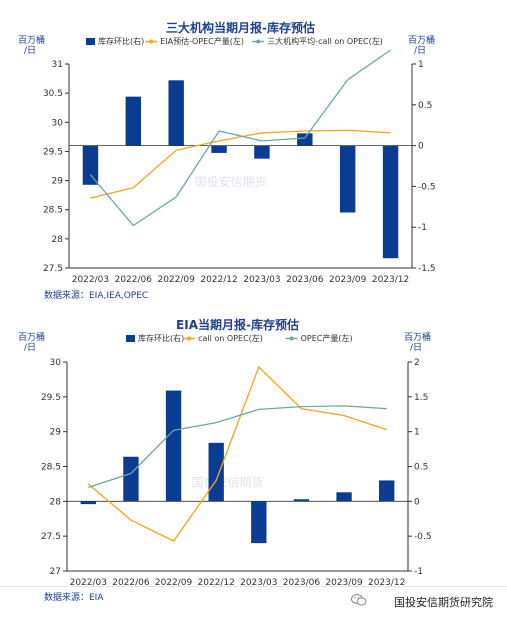 The image size is (507, 625). What do you see at coordinates (253, 603) in the screenshot?
I see `footer-bar: 国投安信期货研究院` at bounding box center [253, 603].